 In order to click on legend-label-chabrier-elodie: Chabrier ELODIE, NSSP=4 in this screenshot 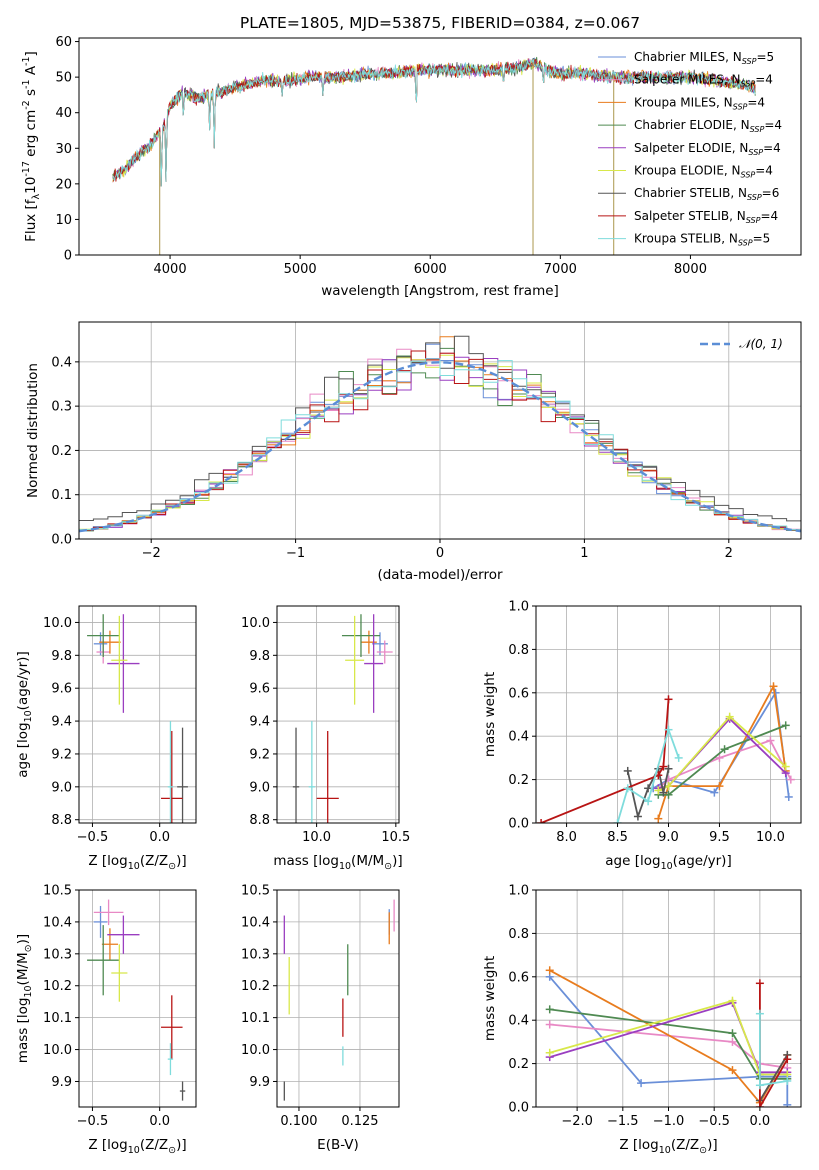, I will do `click(708, 126)`.